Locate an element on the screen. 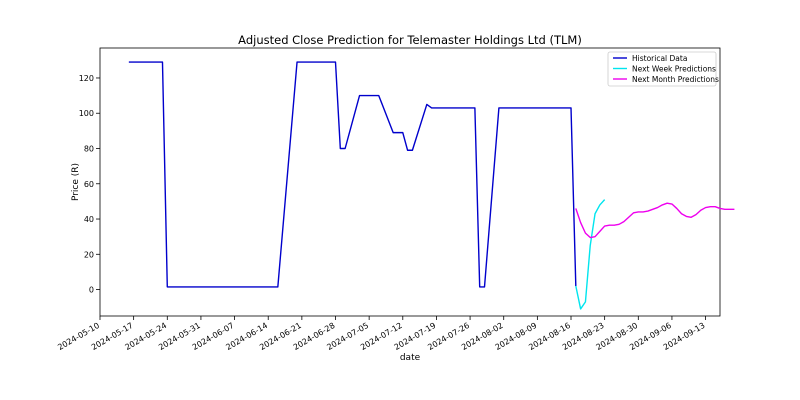 The width and height of the screenshot is (800, 400). y-axis: 0 20 40 60 80 100 120 is located at coordinates (89, 184).